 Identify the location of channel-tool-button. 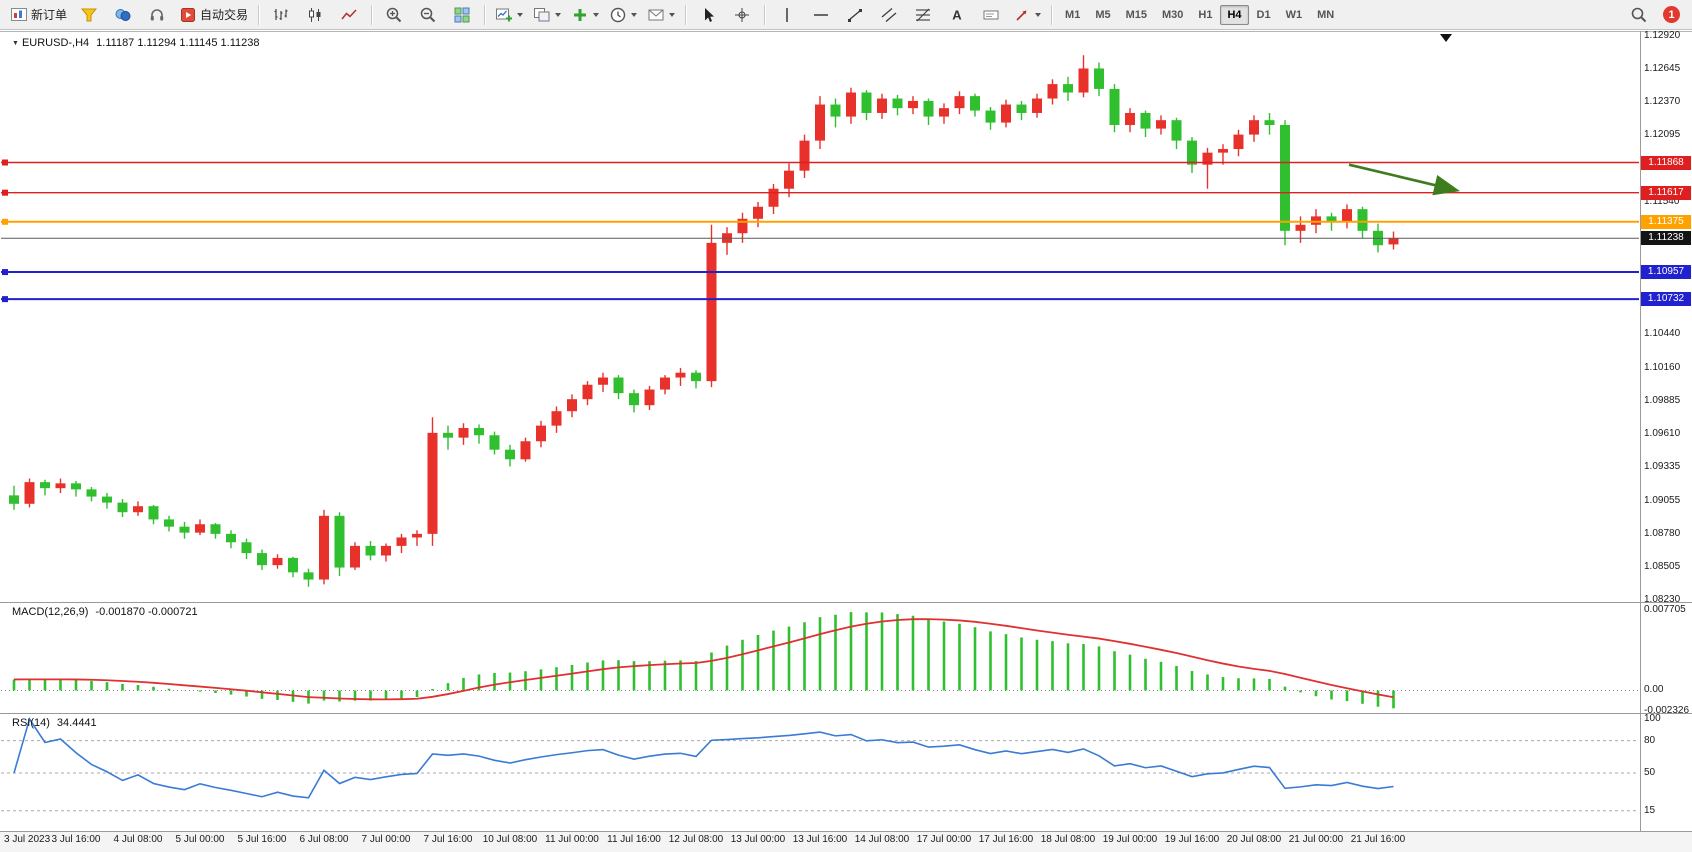
(889, 15).